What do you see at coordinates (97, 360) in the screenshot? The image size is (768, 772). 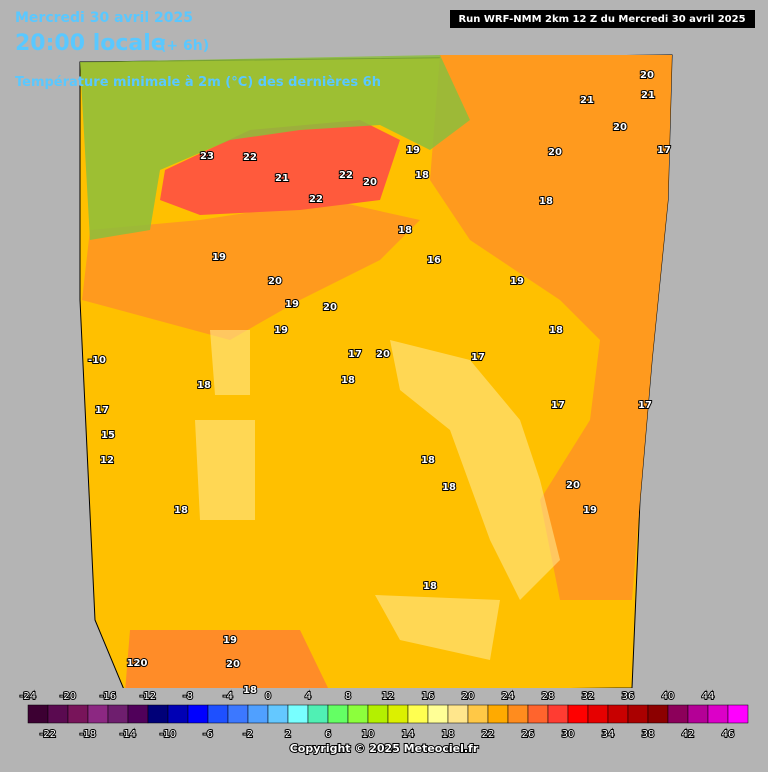 I see `contour-label: -10` at bounding box center [97, 360].